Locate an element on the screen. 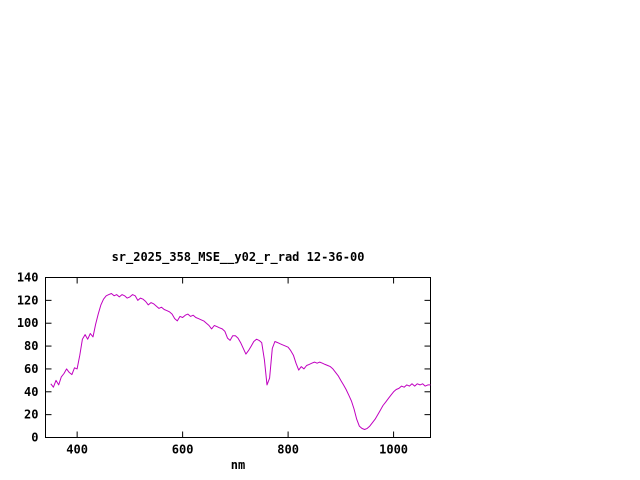 The image size is (640, 480). y-axis-tick-label: 0 is located at coordinates (34, 438).